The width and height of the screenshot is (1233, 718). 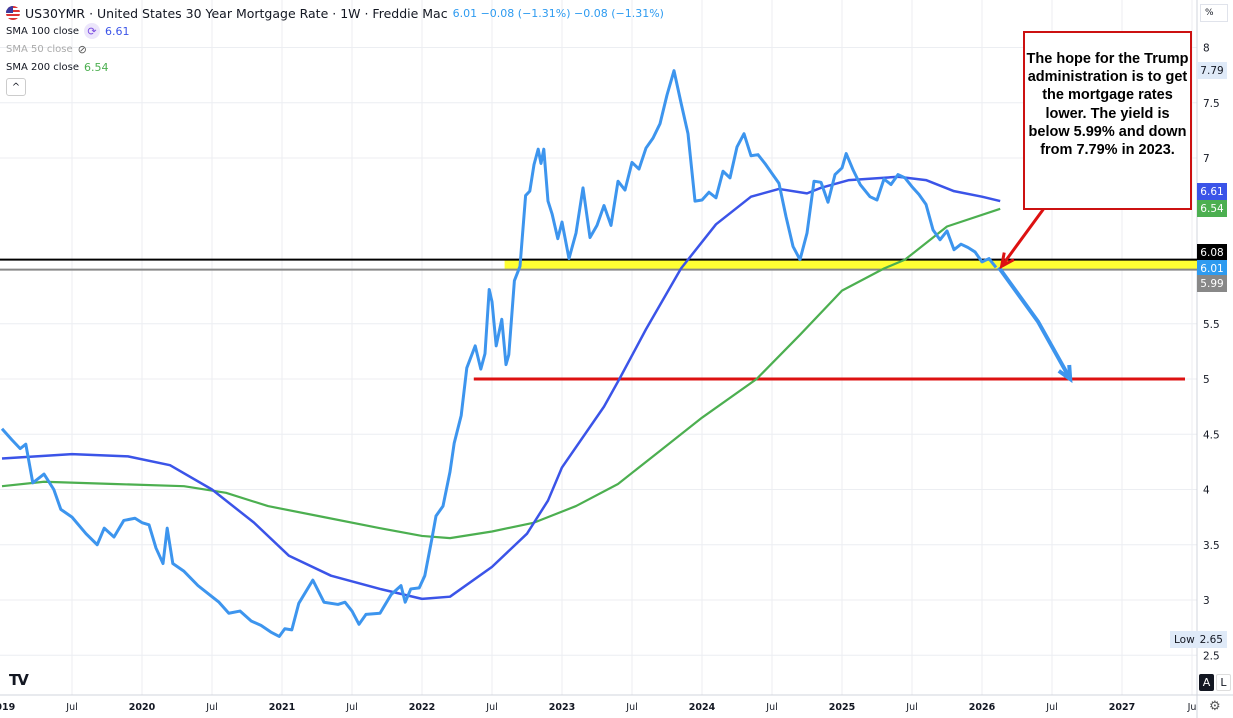 I want to click on auto-scale-button: A, so click(x=1206, y=682).